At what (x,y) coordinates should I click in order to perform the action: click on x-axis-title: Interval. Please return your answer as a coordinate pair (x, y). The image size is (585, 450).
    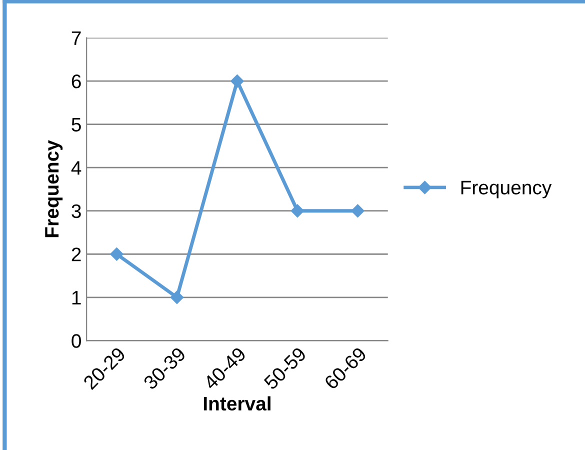
    Looking at the image, I should click on (237, 403).